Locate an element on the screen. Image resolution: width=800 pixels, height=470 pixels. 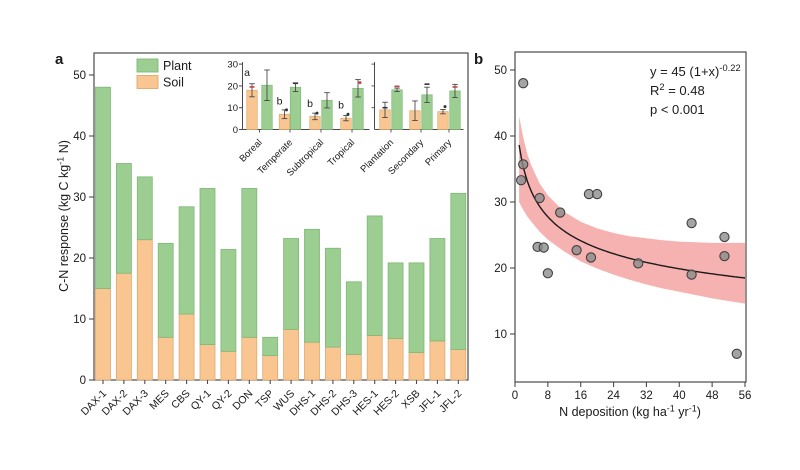
panel-a-ytick-label: 0 is located at coordinates (83, 381).